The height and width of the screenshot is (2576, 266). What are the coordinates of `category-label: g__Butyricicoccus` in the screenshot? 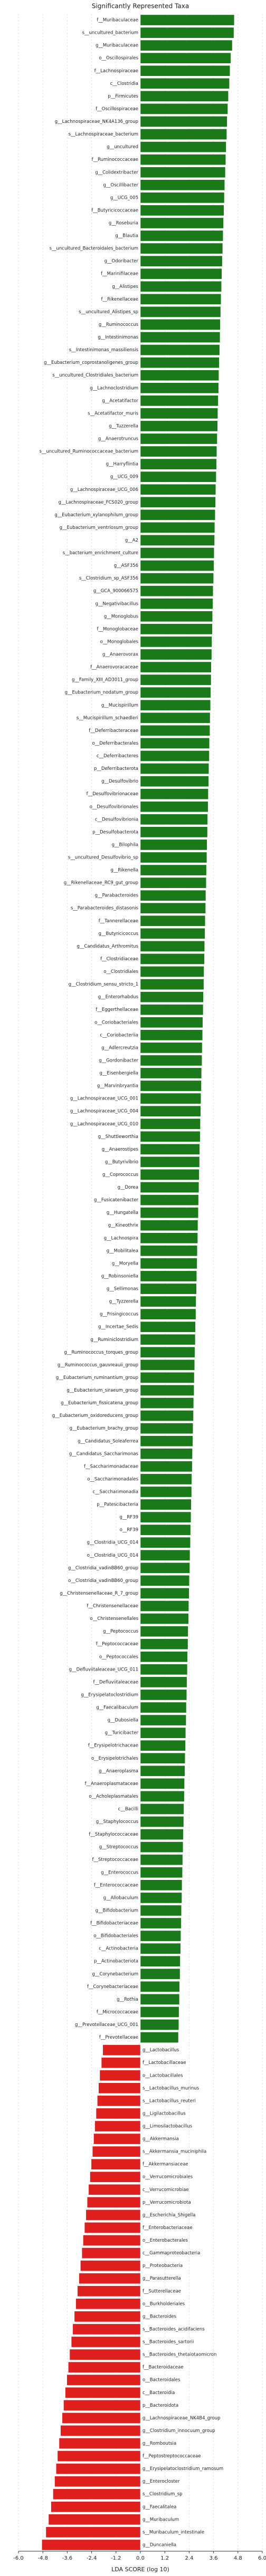 It's located at (119, 934).